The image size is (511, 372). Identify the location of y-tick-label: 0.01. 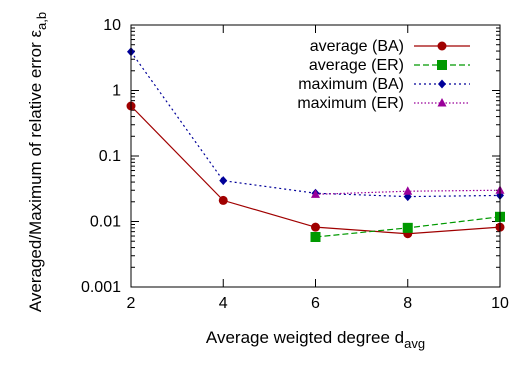
(105, 222).